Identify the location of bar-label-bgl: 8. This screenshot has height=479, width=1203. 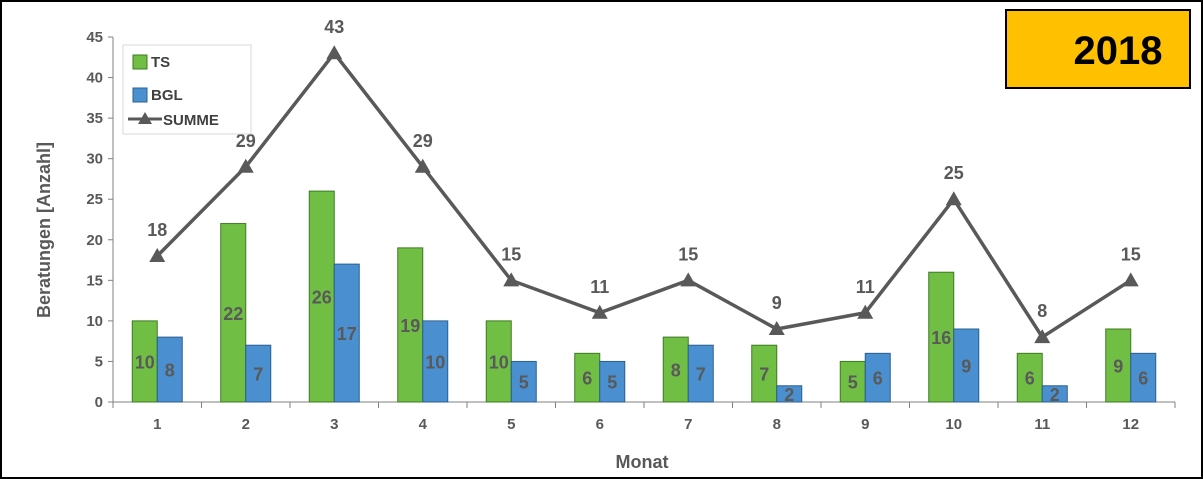
(170, 371).